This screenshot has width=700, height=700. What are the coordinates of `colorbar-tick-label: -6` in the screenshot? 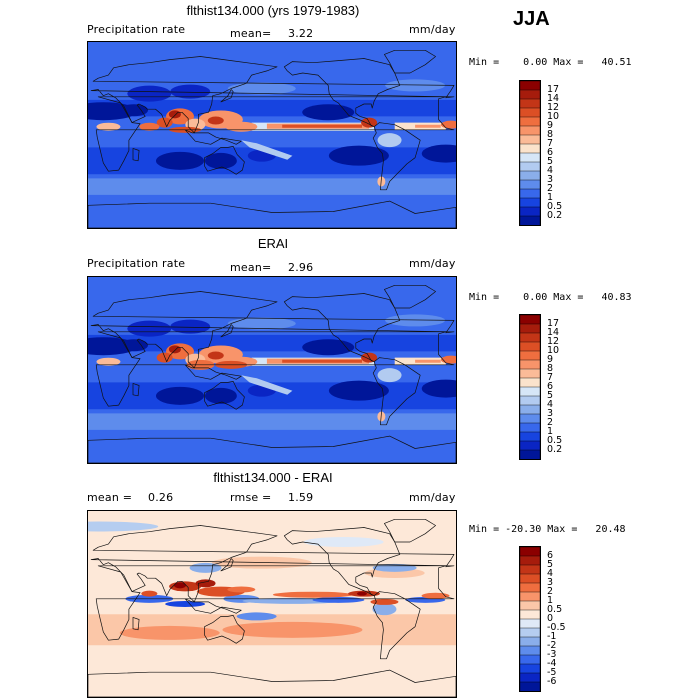 It's located at (552, 681).